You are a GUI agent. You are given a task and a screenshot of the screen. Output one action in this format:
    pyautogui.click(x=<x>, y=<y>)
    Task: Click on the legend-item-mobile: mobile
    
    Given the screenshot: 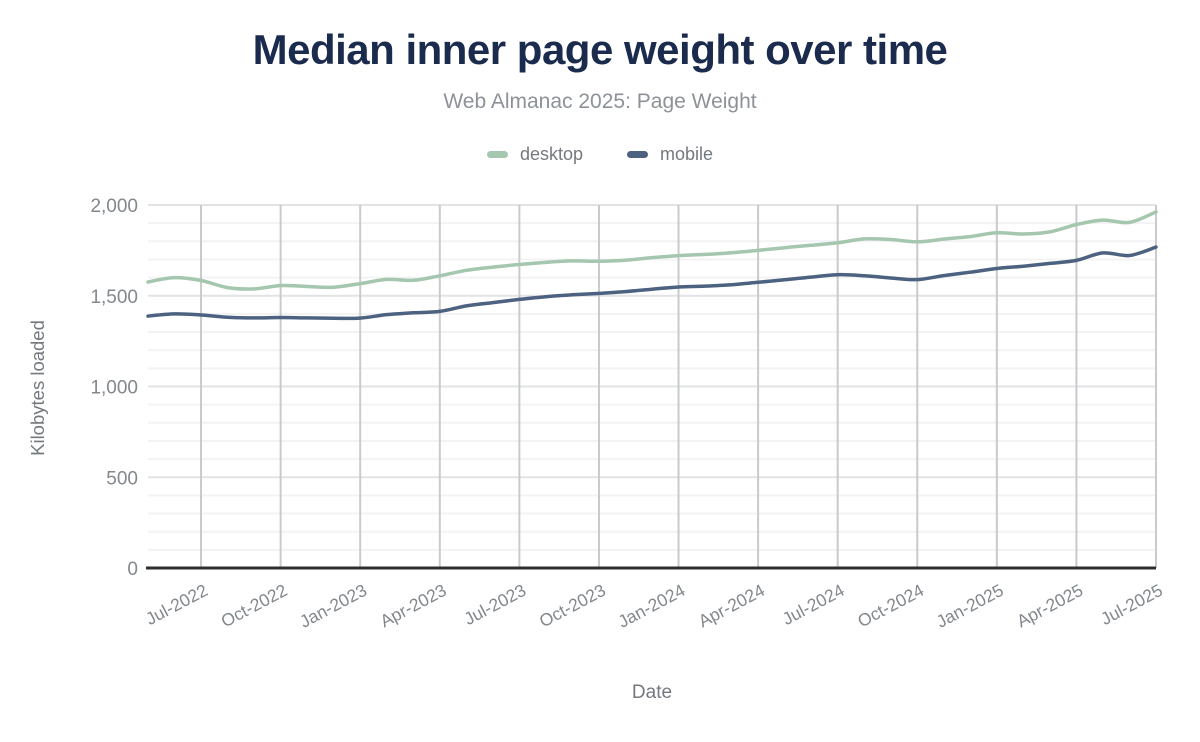 What is the action you would take?
    pyautogui.click(x=670, y=154)
    